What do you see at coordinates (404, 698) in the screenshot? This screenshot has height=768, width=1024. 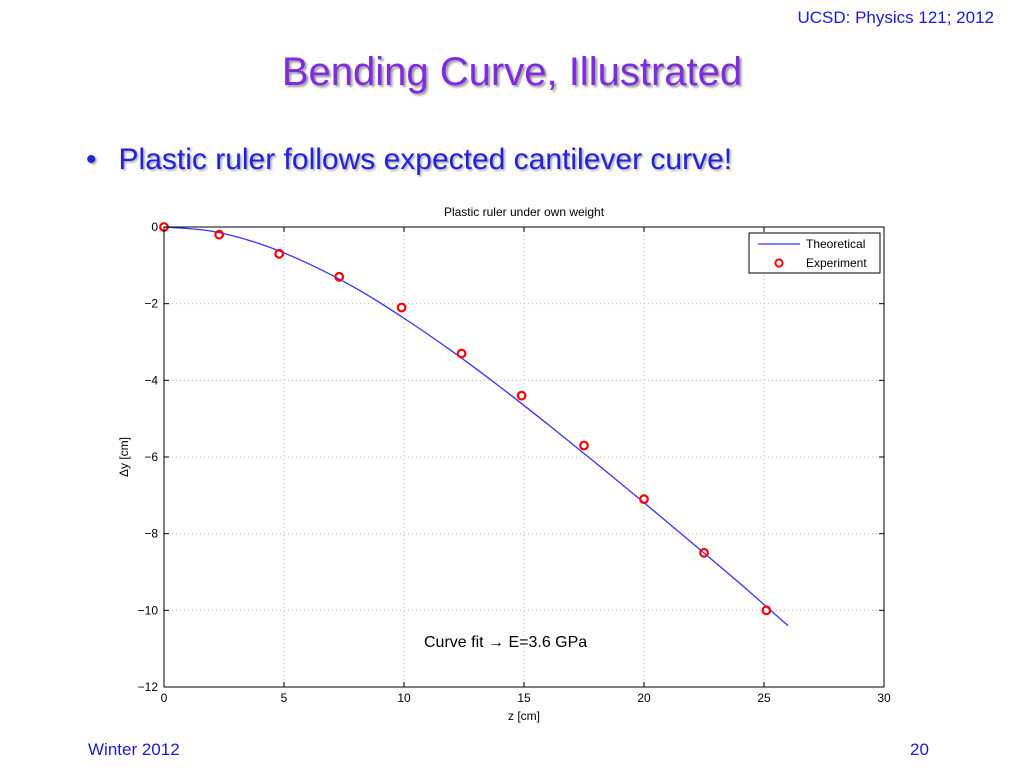 I see `x-tick-label: 10` at bounding box center [404, 698].